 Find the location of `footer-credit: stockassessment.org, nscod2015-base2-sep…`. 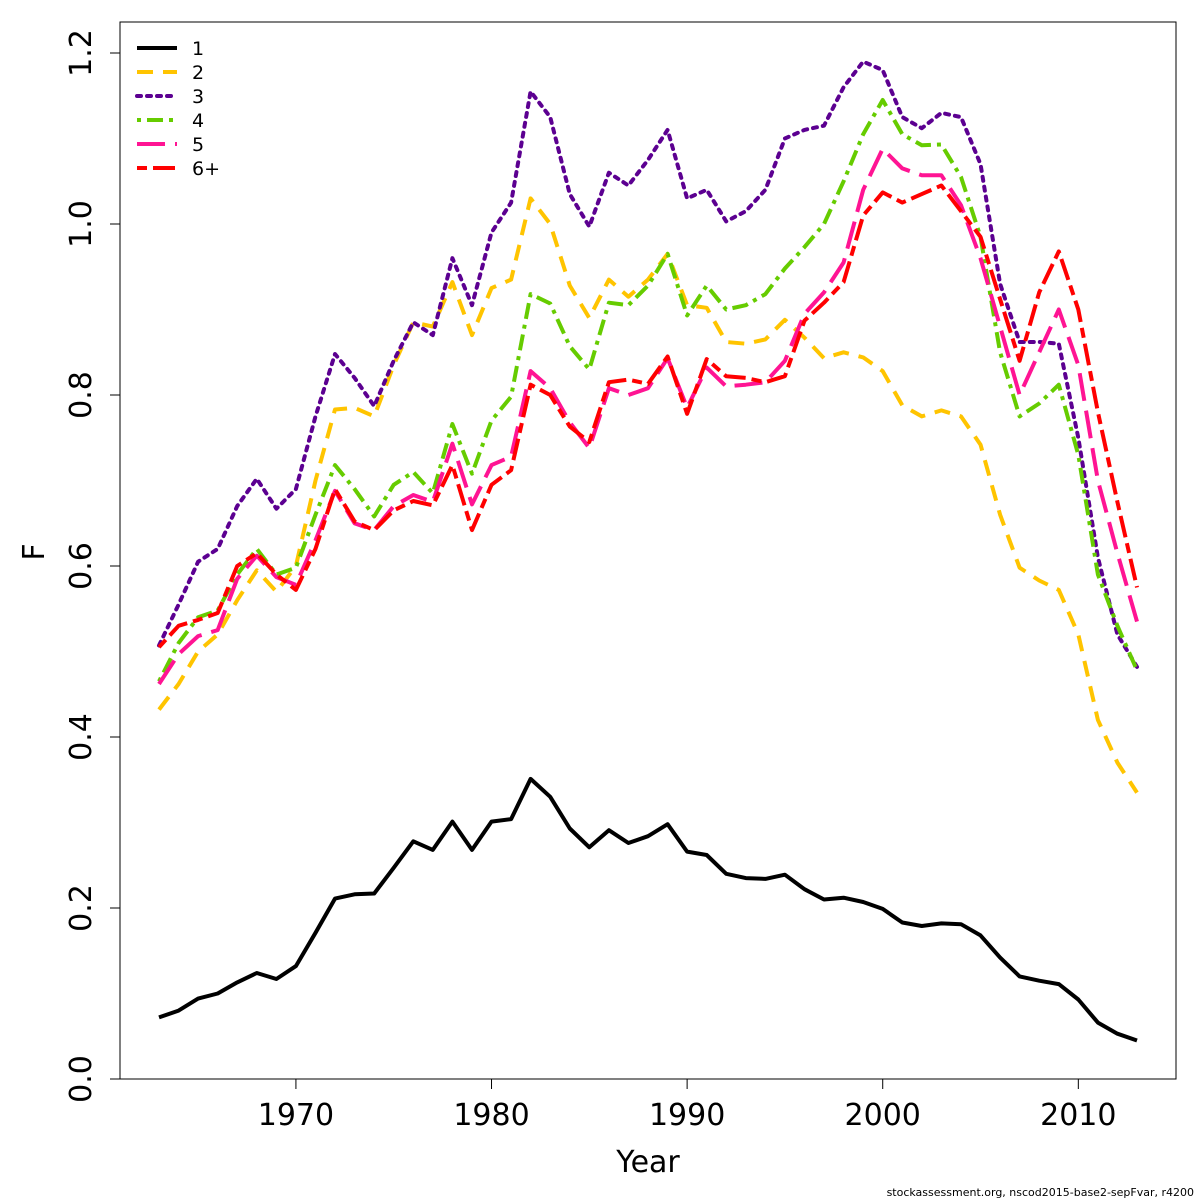

footer-credit: stockassessment.org, nscod2015-base2-sep… is located at coordinates (1040, 1192).